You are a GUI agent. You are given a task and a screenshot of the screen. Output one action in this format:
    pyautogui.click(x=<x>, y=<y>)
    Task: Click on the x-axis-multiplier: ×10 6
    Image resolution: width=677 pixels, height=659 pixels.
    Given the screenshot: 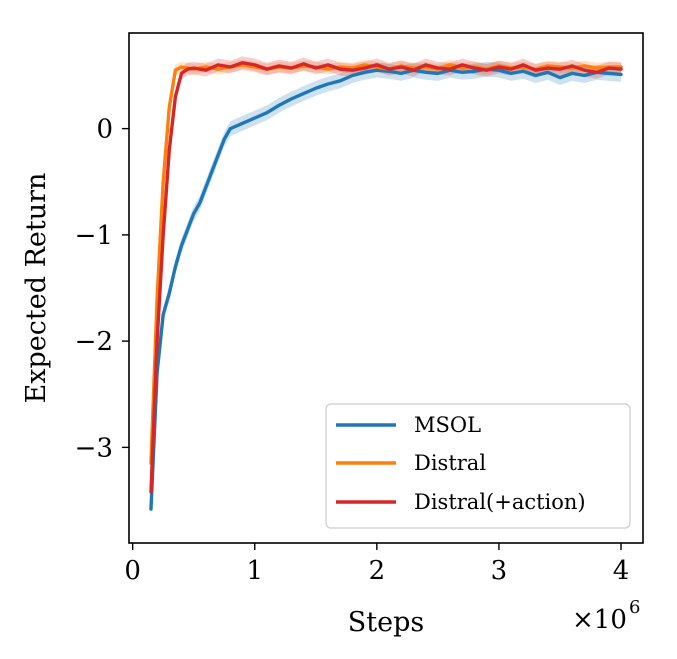 What is the action you would take?
    pyautogui.click(x=606, y=616)
    